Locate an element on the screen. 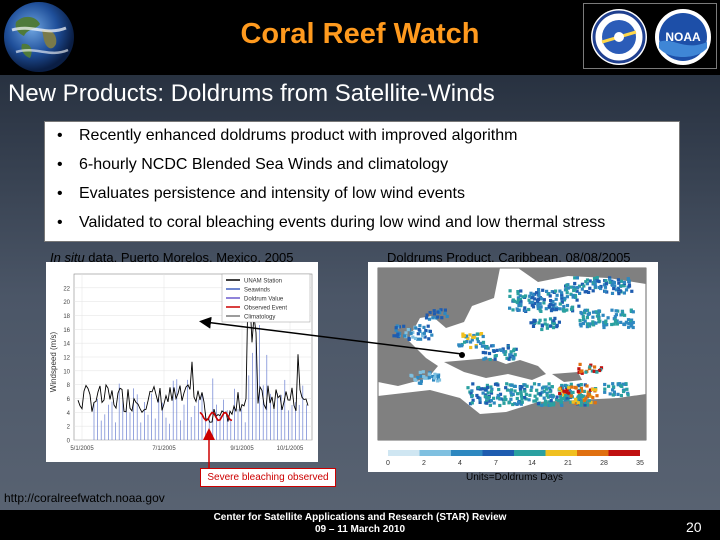 The image size is (720, 540). y-tick-label: 10 is located at coordinates (66, 372).